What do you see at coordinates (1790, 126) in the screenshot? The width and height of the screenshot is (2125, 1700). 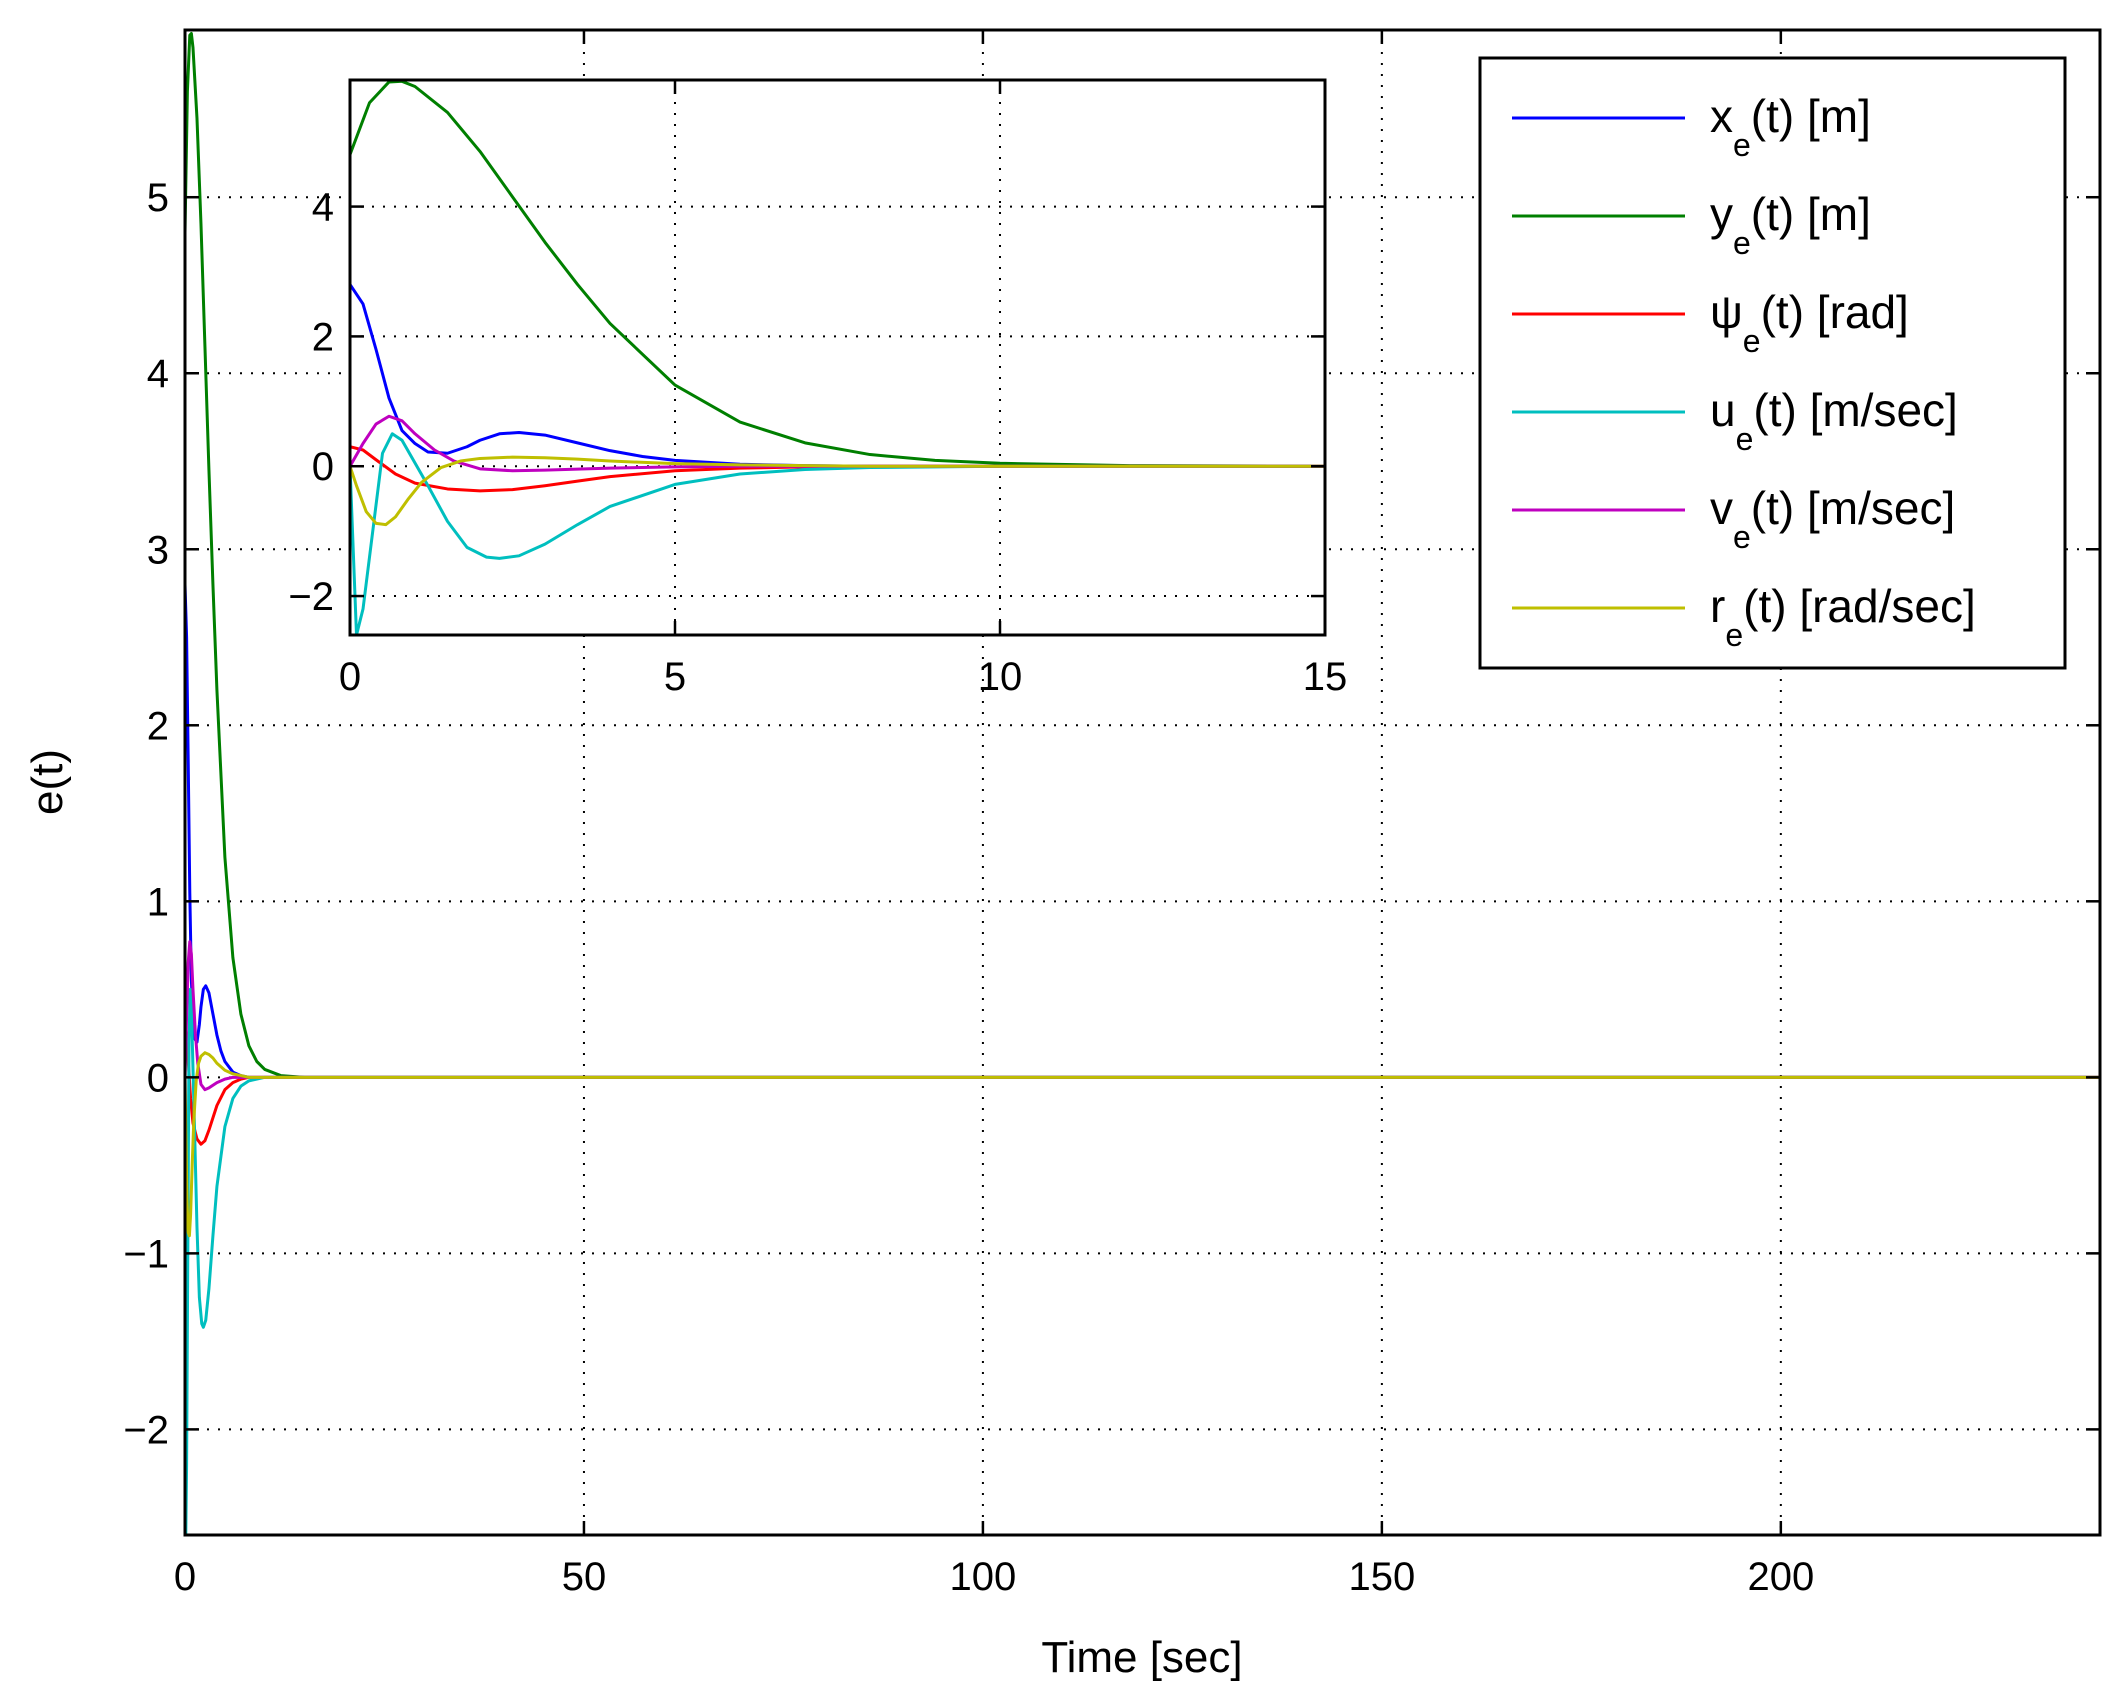 I see `legend-label-xe: xe(t) [m]` at bounding box center [1790, 126].